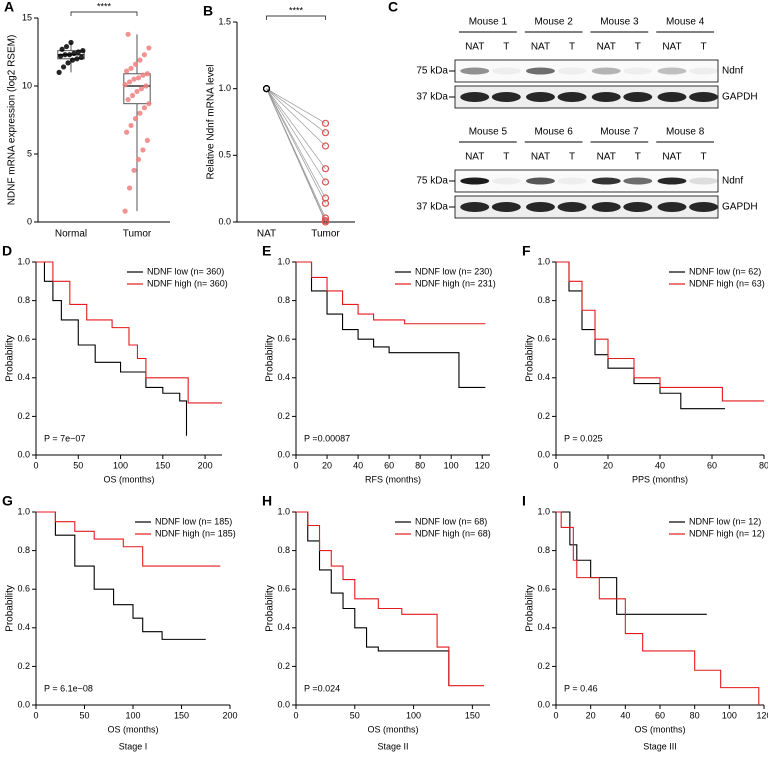  Describe the element at coordinates (695, 715) in the screenshot. I see `x-tick-label: 80` at that location.